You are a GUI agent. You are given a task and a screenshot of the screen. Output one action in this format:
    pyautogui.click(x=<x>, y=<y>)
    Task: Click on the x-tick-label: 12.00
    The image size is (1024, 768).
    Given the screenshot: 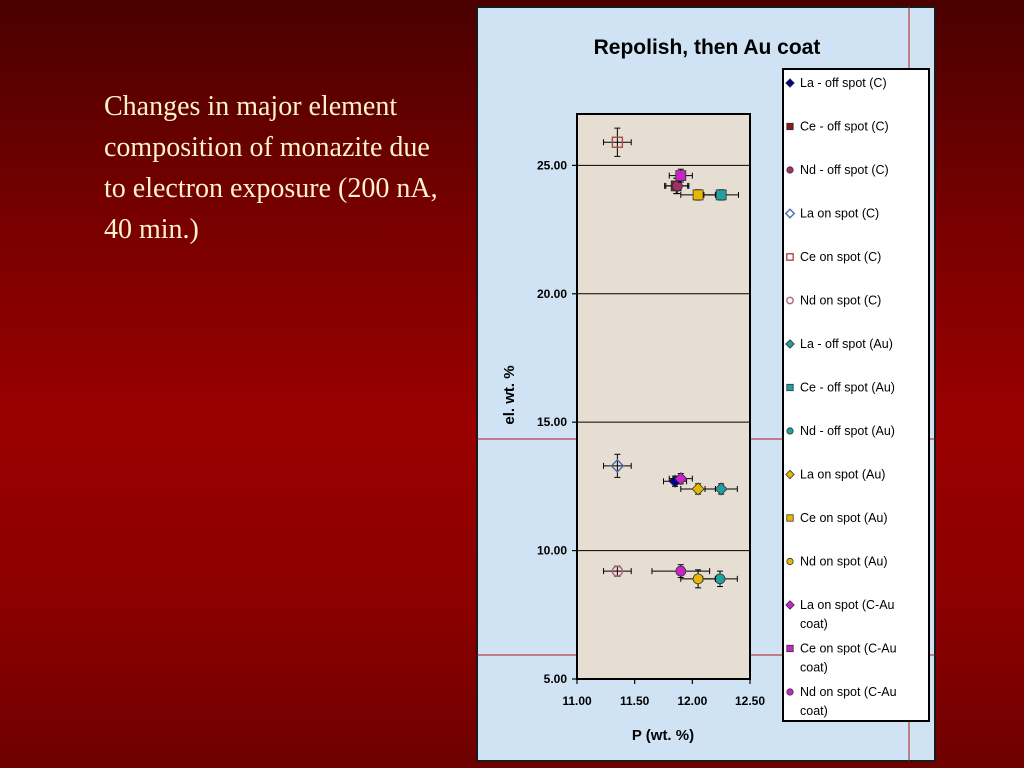 What is the action you would take?
    pyautogui.click(x=692, y=701)
    